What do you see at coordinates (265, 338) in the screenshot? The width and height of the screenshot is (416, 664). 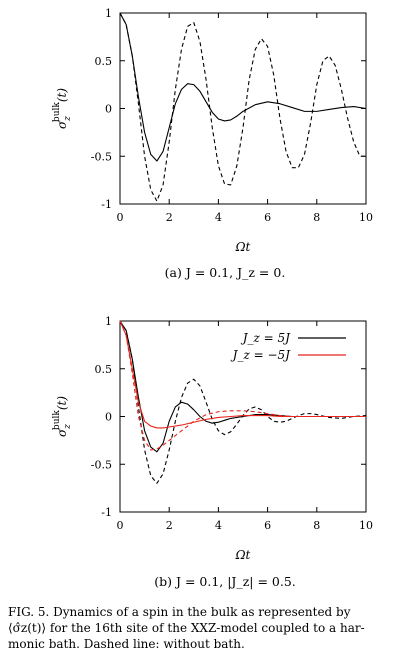 I see `legend-label: J_z = 5J` at bounding box center [265, 338].